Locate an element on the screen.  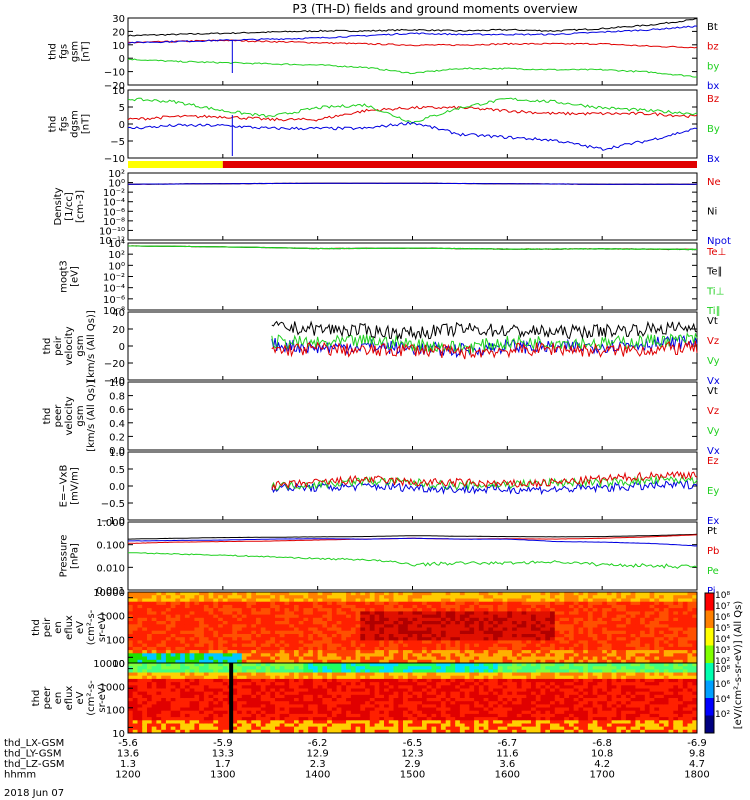
y-tick-label: 0.010 is located at coordinates (110, 568).